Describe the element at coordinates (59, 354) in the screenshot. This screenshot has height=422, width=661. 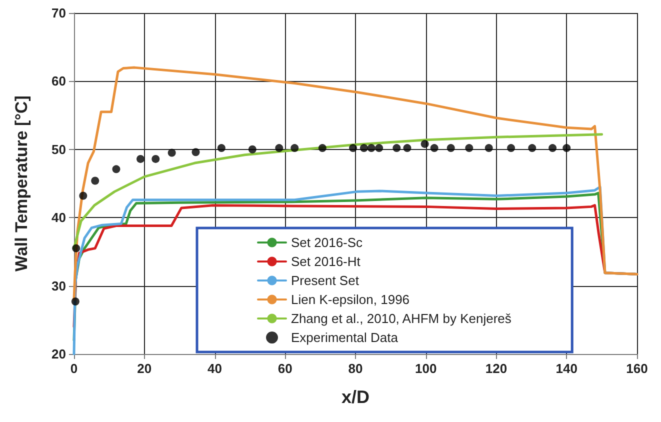
I see `y-tick-label: 20` at that location.